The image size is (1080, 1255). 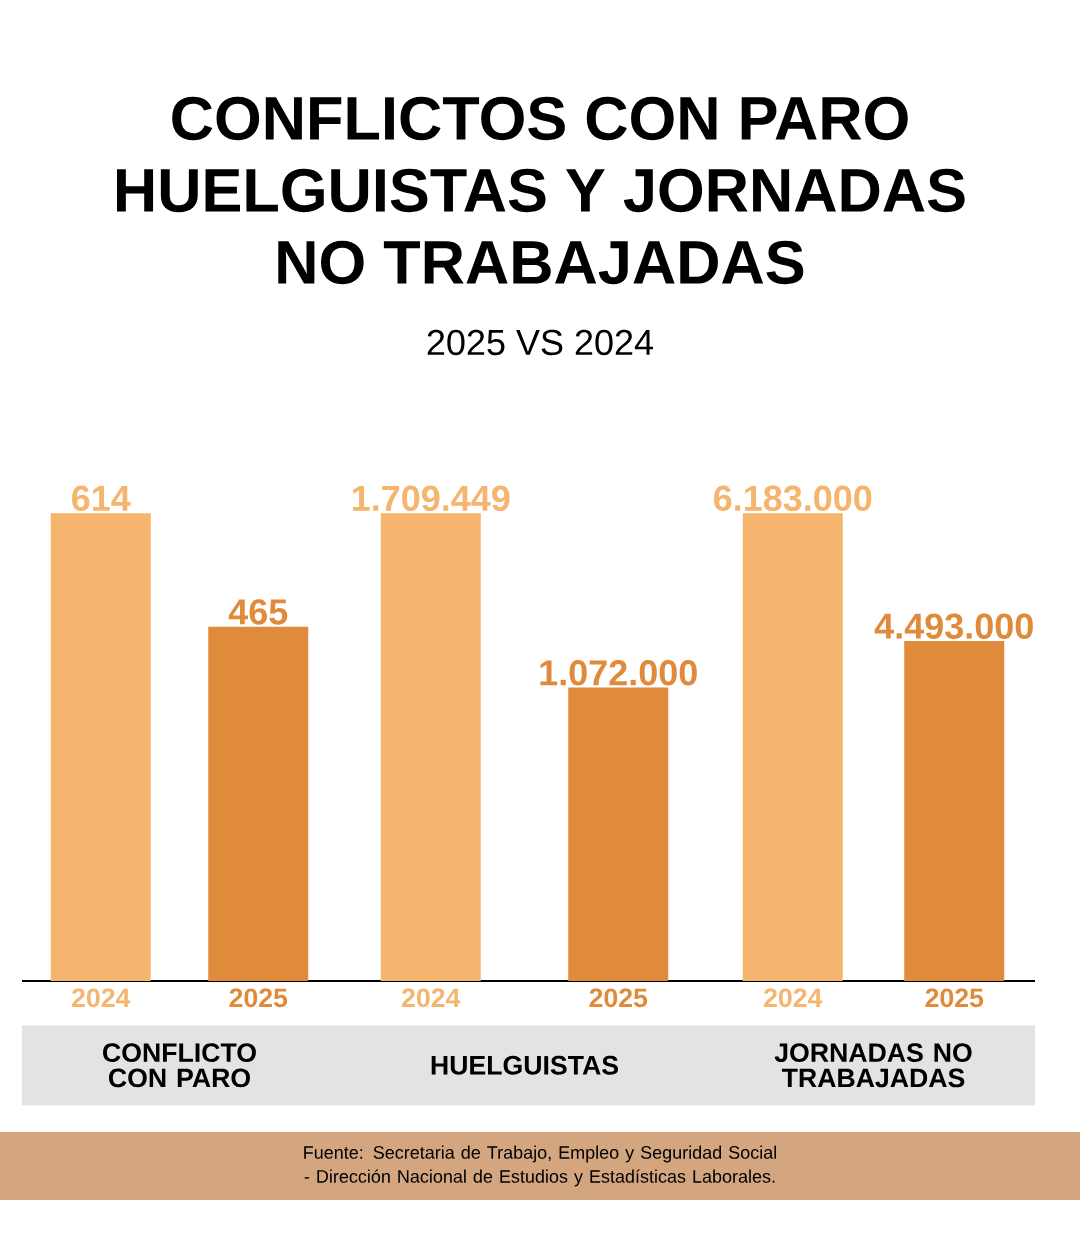 What do you see at coordinates (101, 498) in the screenshot?
I see `data-label: 614` at bounding box center [101, 498].